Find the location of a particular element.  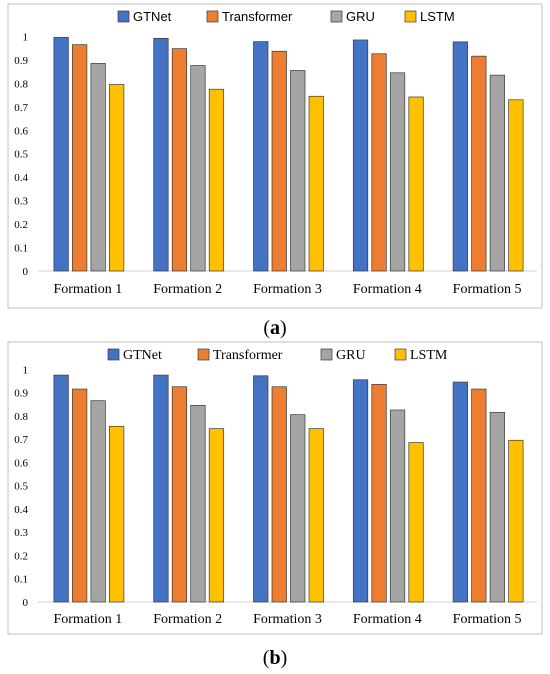

panel-a-legend-label: Transformer is located at coordinates (257, 16).